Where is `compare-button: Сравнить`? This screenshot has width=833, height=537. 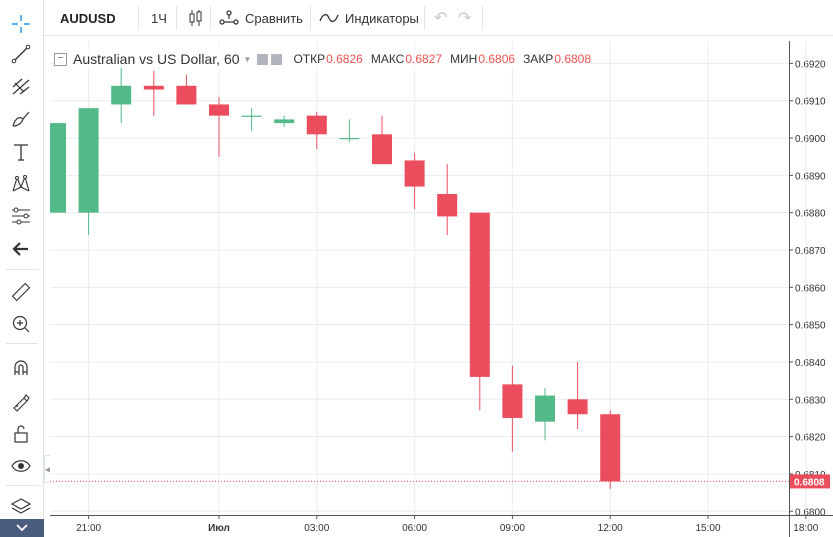
compare-button: Сравнить is located at coordinates (261, 18).